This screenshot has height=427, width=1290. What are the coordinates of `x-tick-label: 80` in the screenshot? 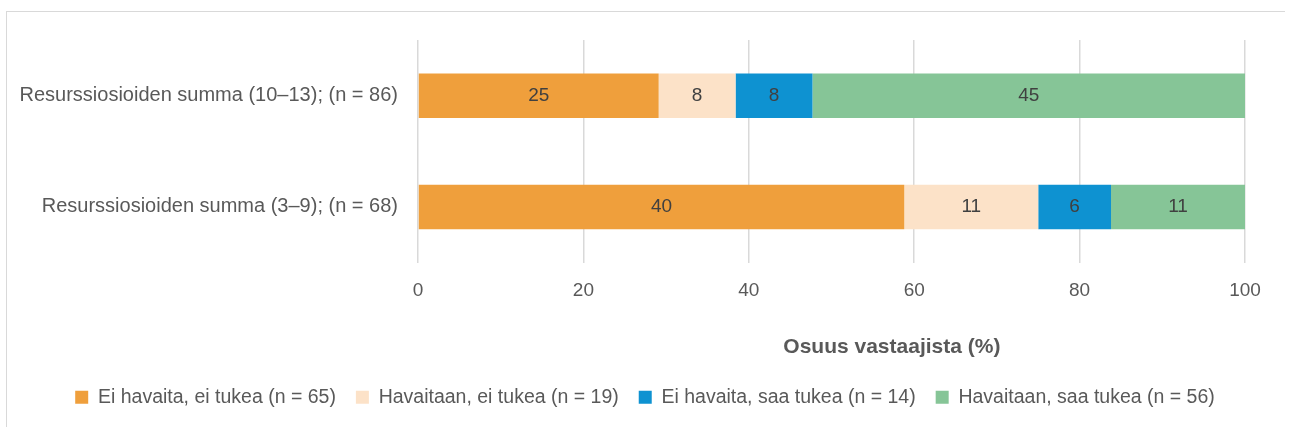 It's located at (1080, 290).